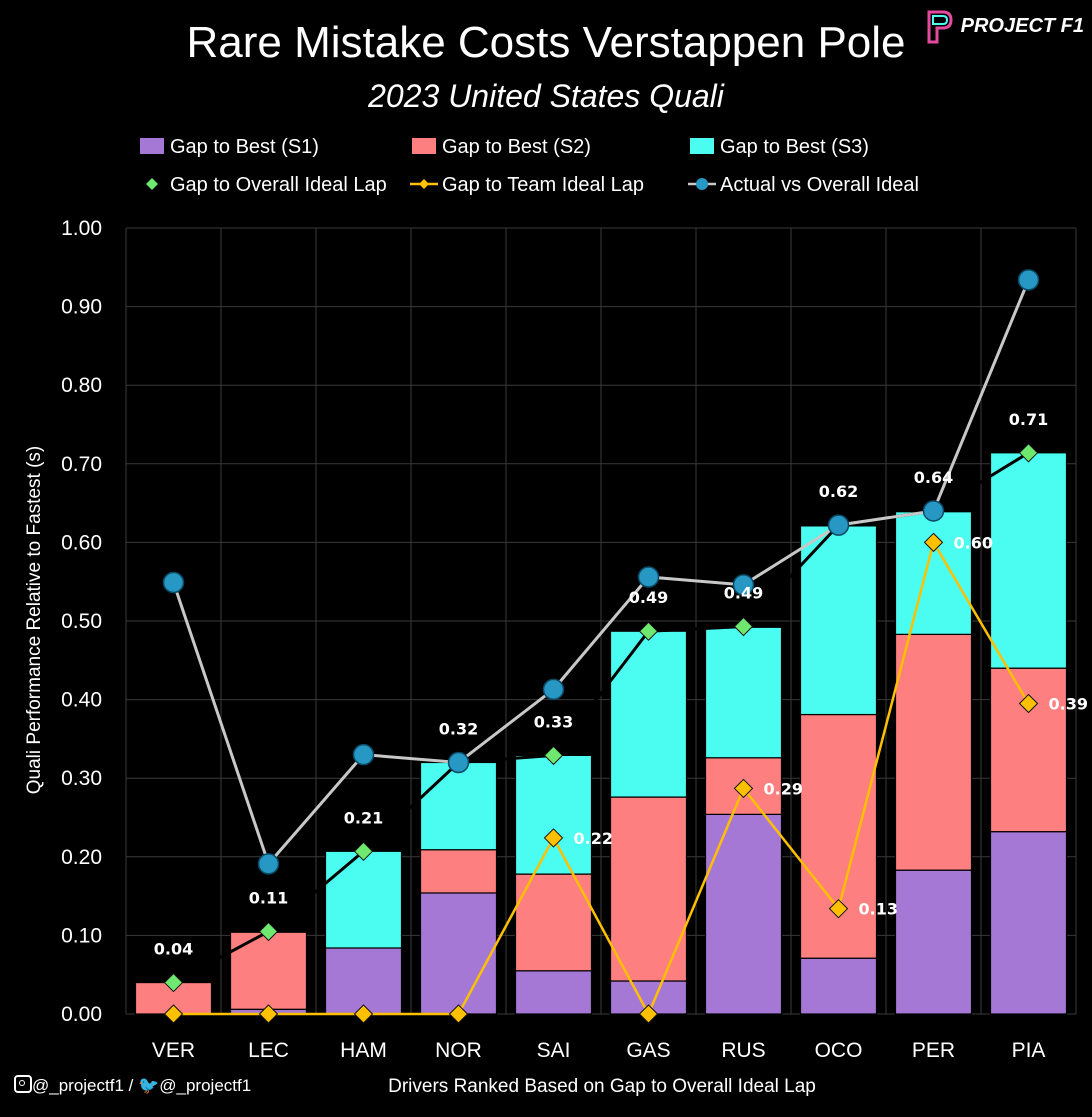 The height and width of the screenshot is (1117, 1092). What do you see at coordinates (940, 27) in the screenshot?
I see `project-f1-logo-icon` at bounding box center [940, 27].